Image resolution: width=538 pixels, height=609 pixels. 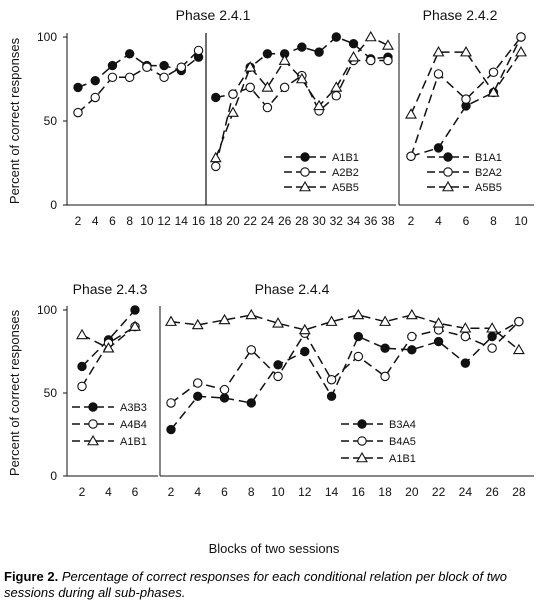 What do you see at coordinates (319, 221) in the screenshot?
I see `x-tick-label: 30` at bounding box center [319, 221].